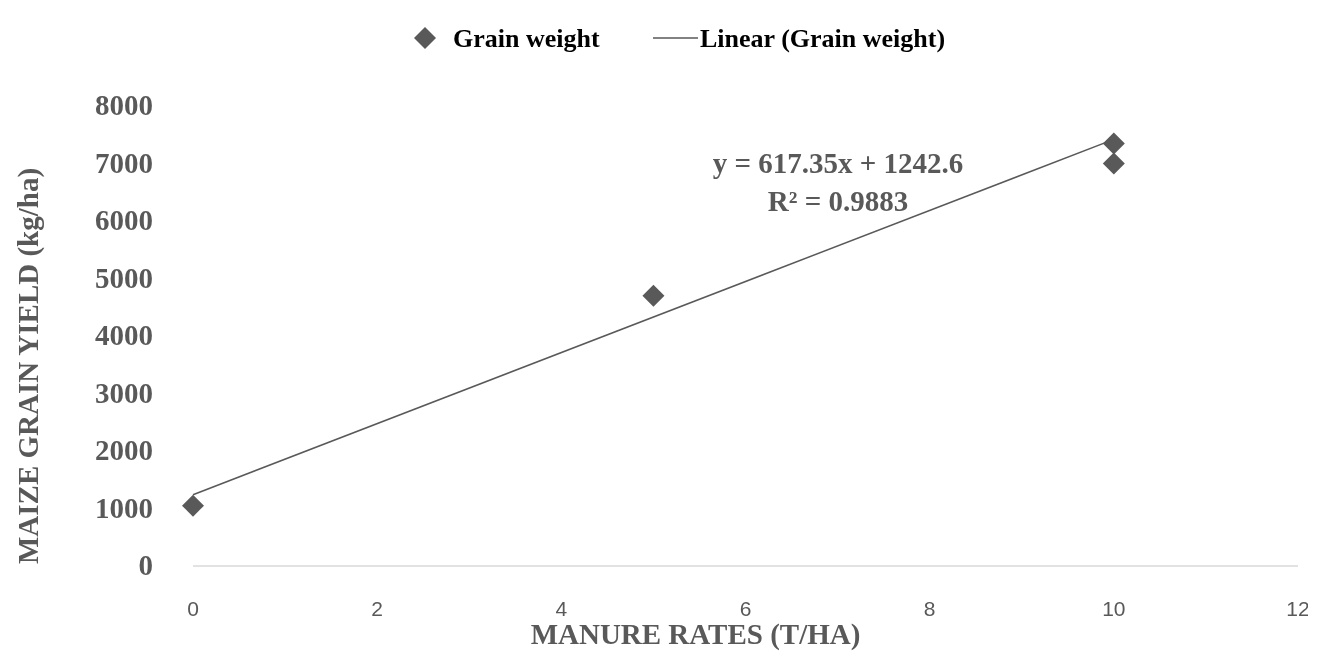  I want to click on y-tick-label: 4000, so click(124, 335).